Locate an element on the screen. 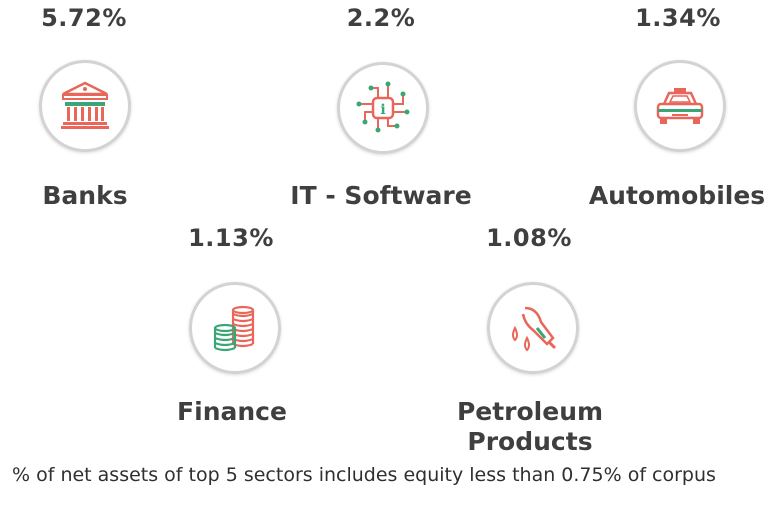 The width and height of the screenshot is (769, 519). finance-icon-badge is located at coordinates (235, 328).